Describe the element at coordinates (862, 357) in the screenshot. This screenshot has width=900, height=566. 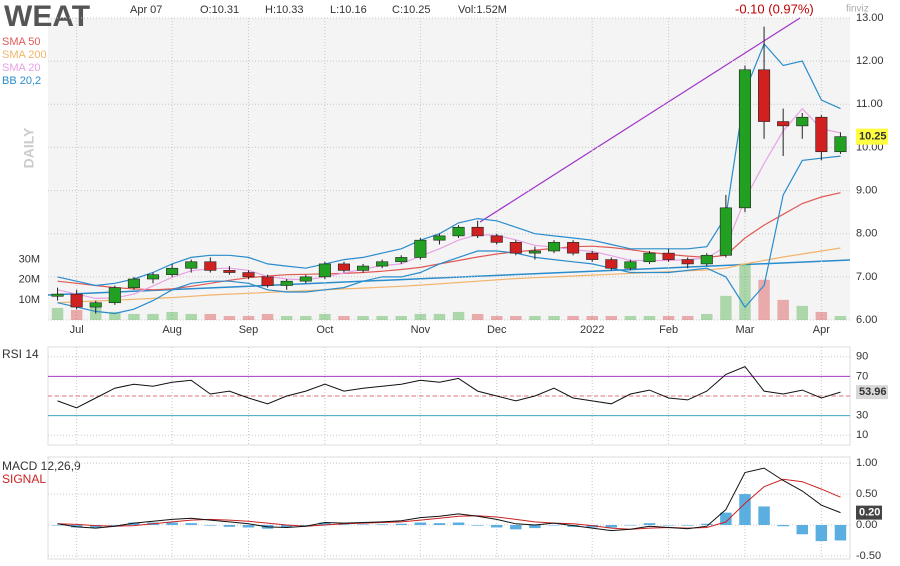
I see `y-tick-label: 90` at that location.